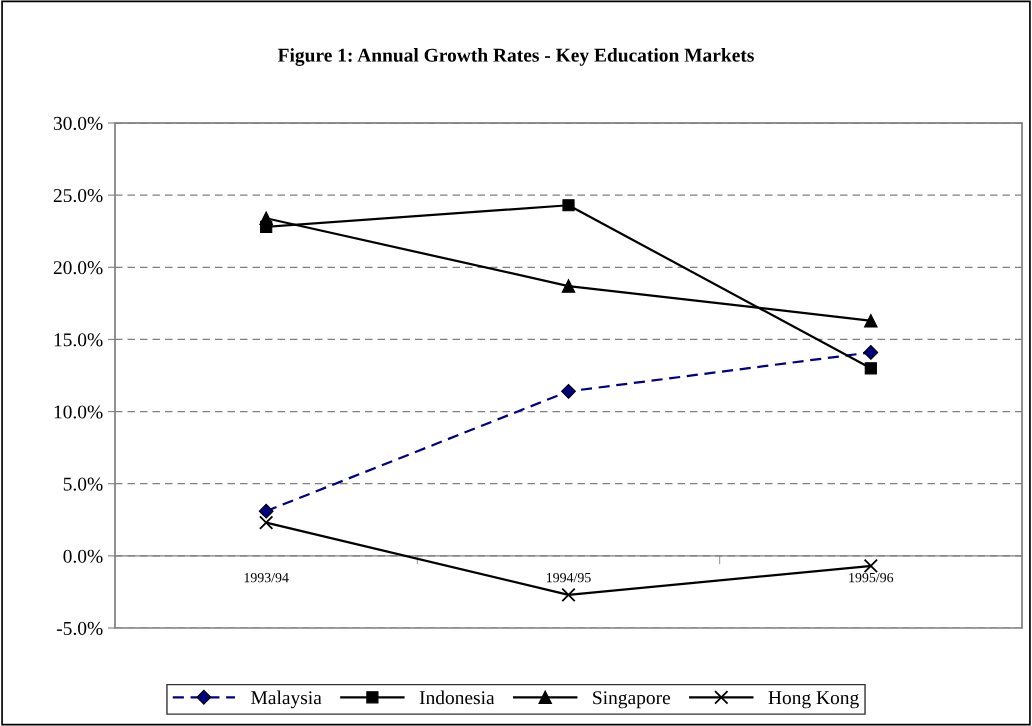 The image size is (1032, 726). What do you see at coordinates (78, 412) in the screenshot?
I see `y-tick-label: 10.0%` at bounding box center [78, 412].